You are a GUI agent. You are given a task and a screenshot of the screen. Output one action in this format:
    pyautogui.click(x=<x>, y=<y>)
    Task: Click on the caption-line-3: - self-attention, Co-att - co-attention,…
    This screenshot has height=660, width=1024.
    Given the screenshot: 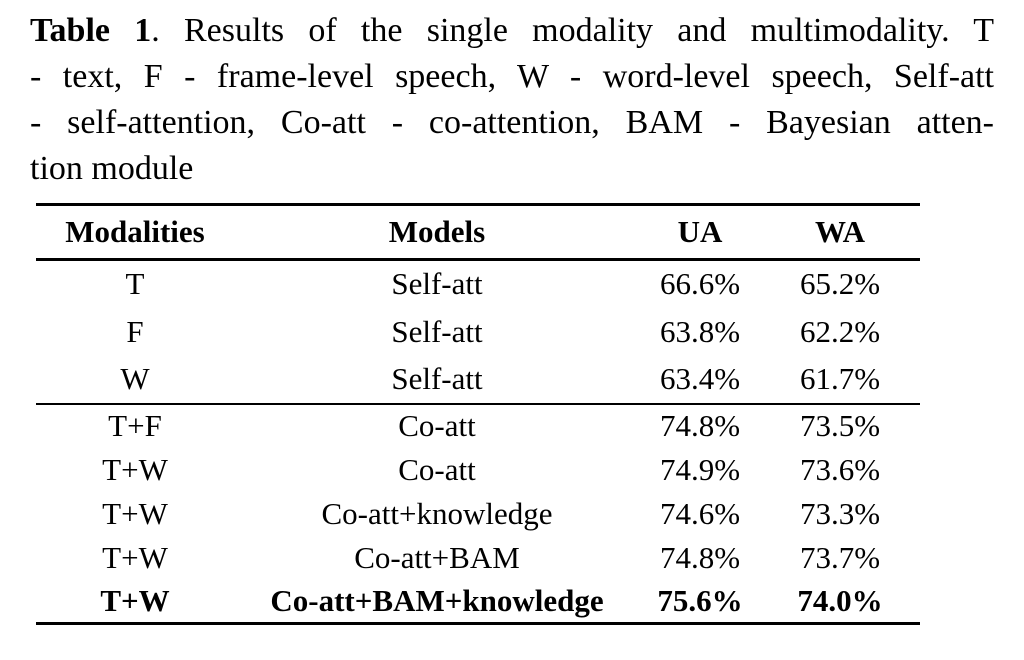 What is the action you would take?
    pyautogui.click(x=512, y=122)
    